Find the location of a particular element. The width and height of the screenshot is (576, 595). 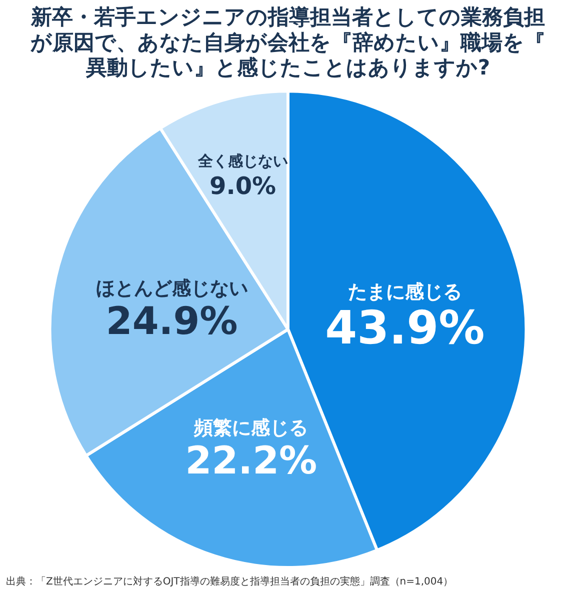

source-note: 出典：「Z世代エンジニアに対するOJT指導の難易度と指導担当者の負担の実態」調査（n=1,004） is located at coordinates (230, 582).